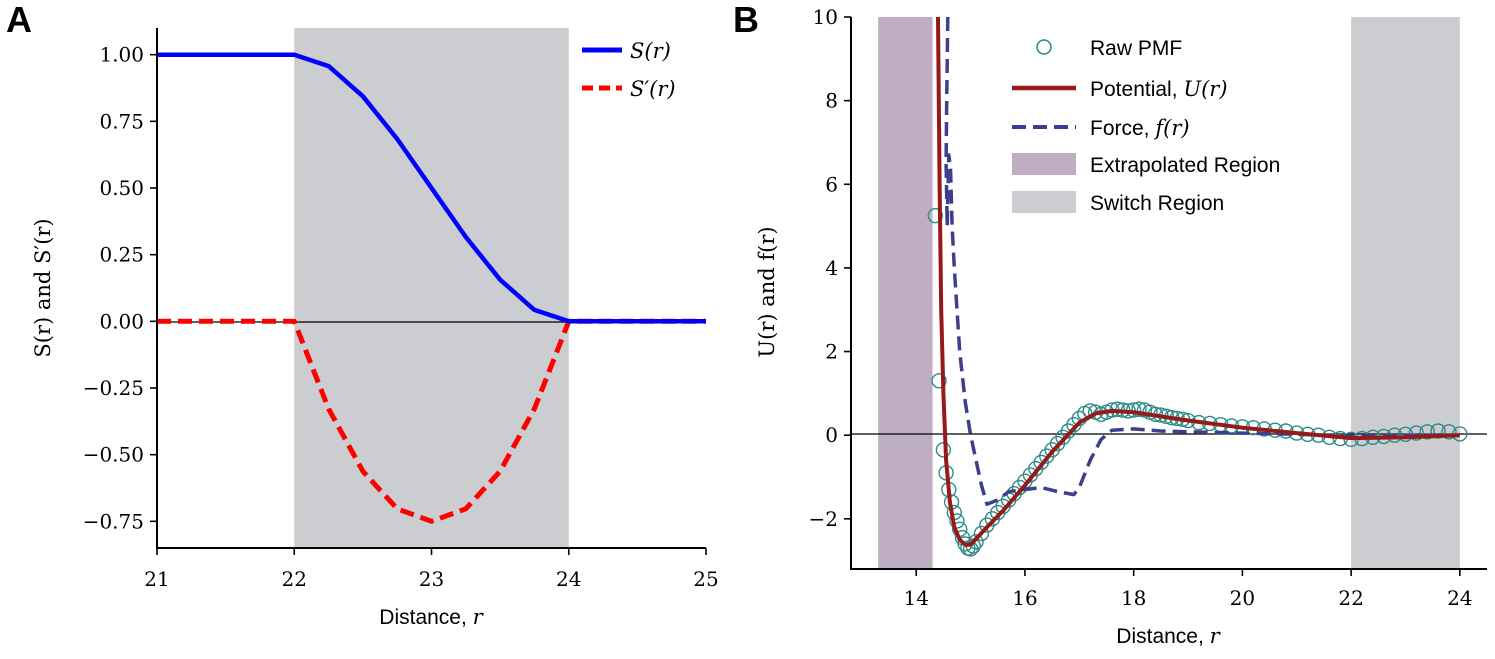 The width and height of the screenshot is (1495, 659). I want to click on legend-raw-label: Raw PMF, so click(1136, 48).